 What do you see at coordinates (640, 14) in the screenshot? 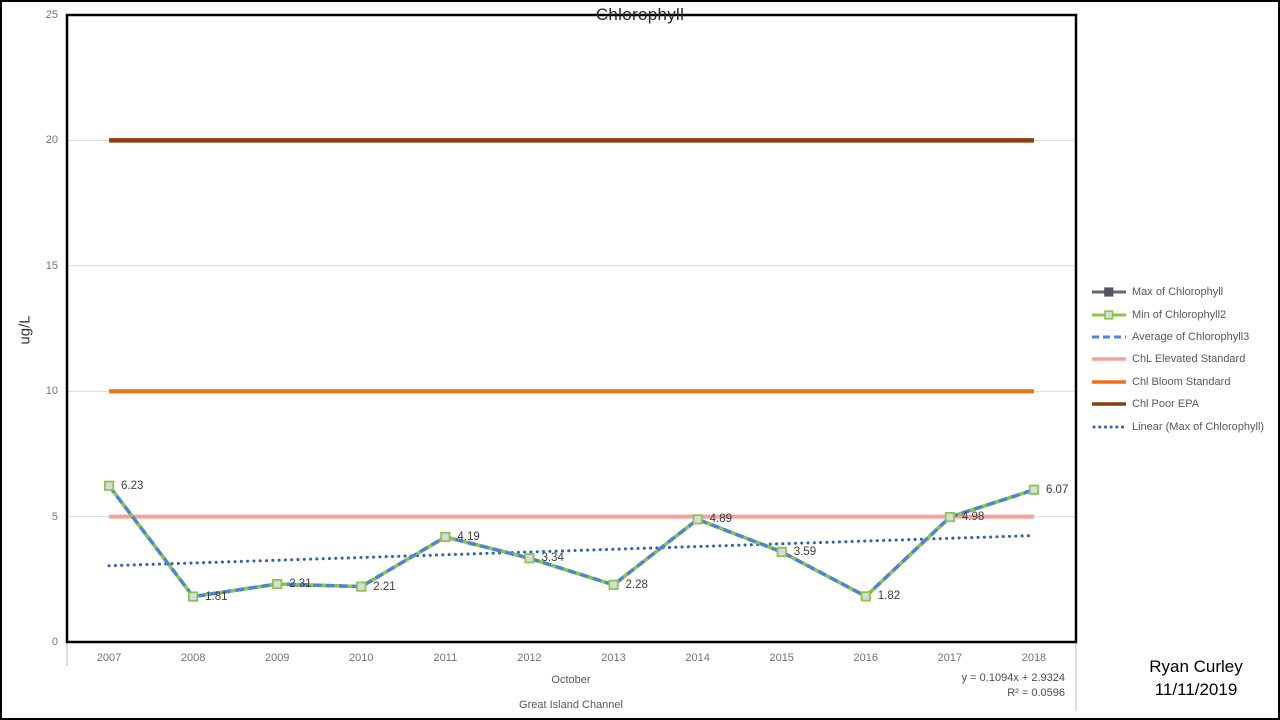
I see `chart-title: Chlorophyll` at bounding box center [640, 14].